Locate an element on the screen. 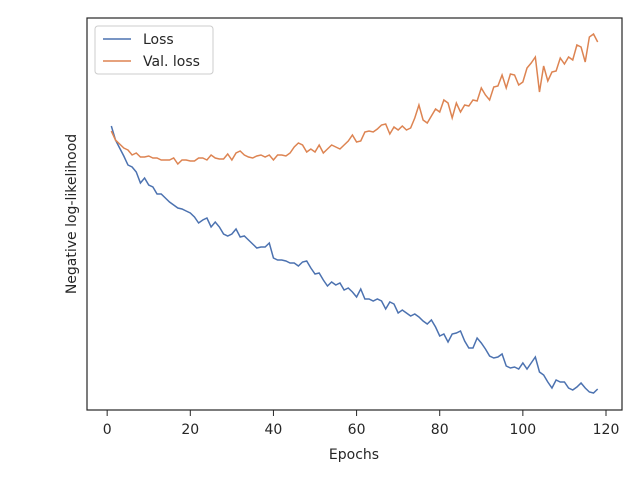 The height and width of the screenshot is (484, 640). y-axis-label: Negative log-likelihood is located at coordinates (72, 214).